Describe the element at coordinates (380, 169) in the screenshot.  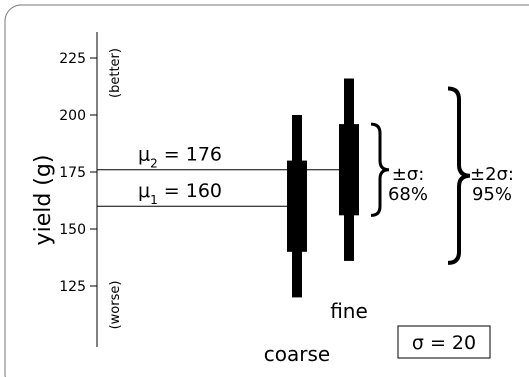
I see `one-sigma-brace` at that location.